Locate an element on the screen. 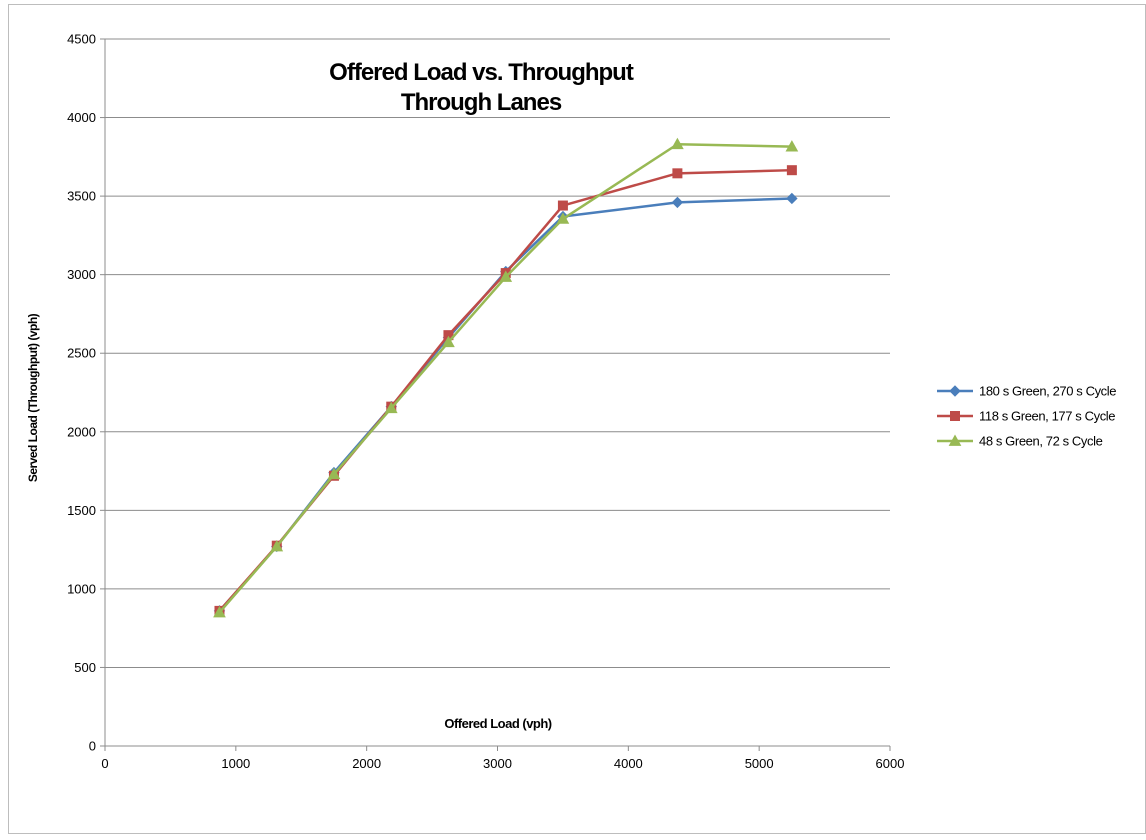 The width and height of the screenshot is (1146, 840). y-axis-title: Served Load (Throughput) (vph) is located at coordinates (33, 397).